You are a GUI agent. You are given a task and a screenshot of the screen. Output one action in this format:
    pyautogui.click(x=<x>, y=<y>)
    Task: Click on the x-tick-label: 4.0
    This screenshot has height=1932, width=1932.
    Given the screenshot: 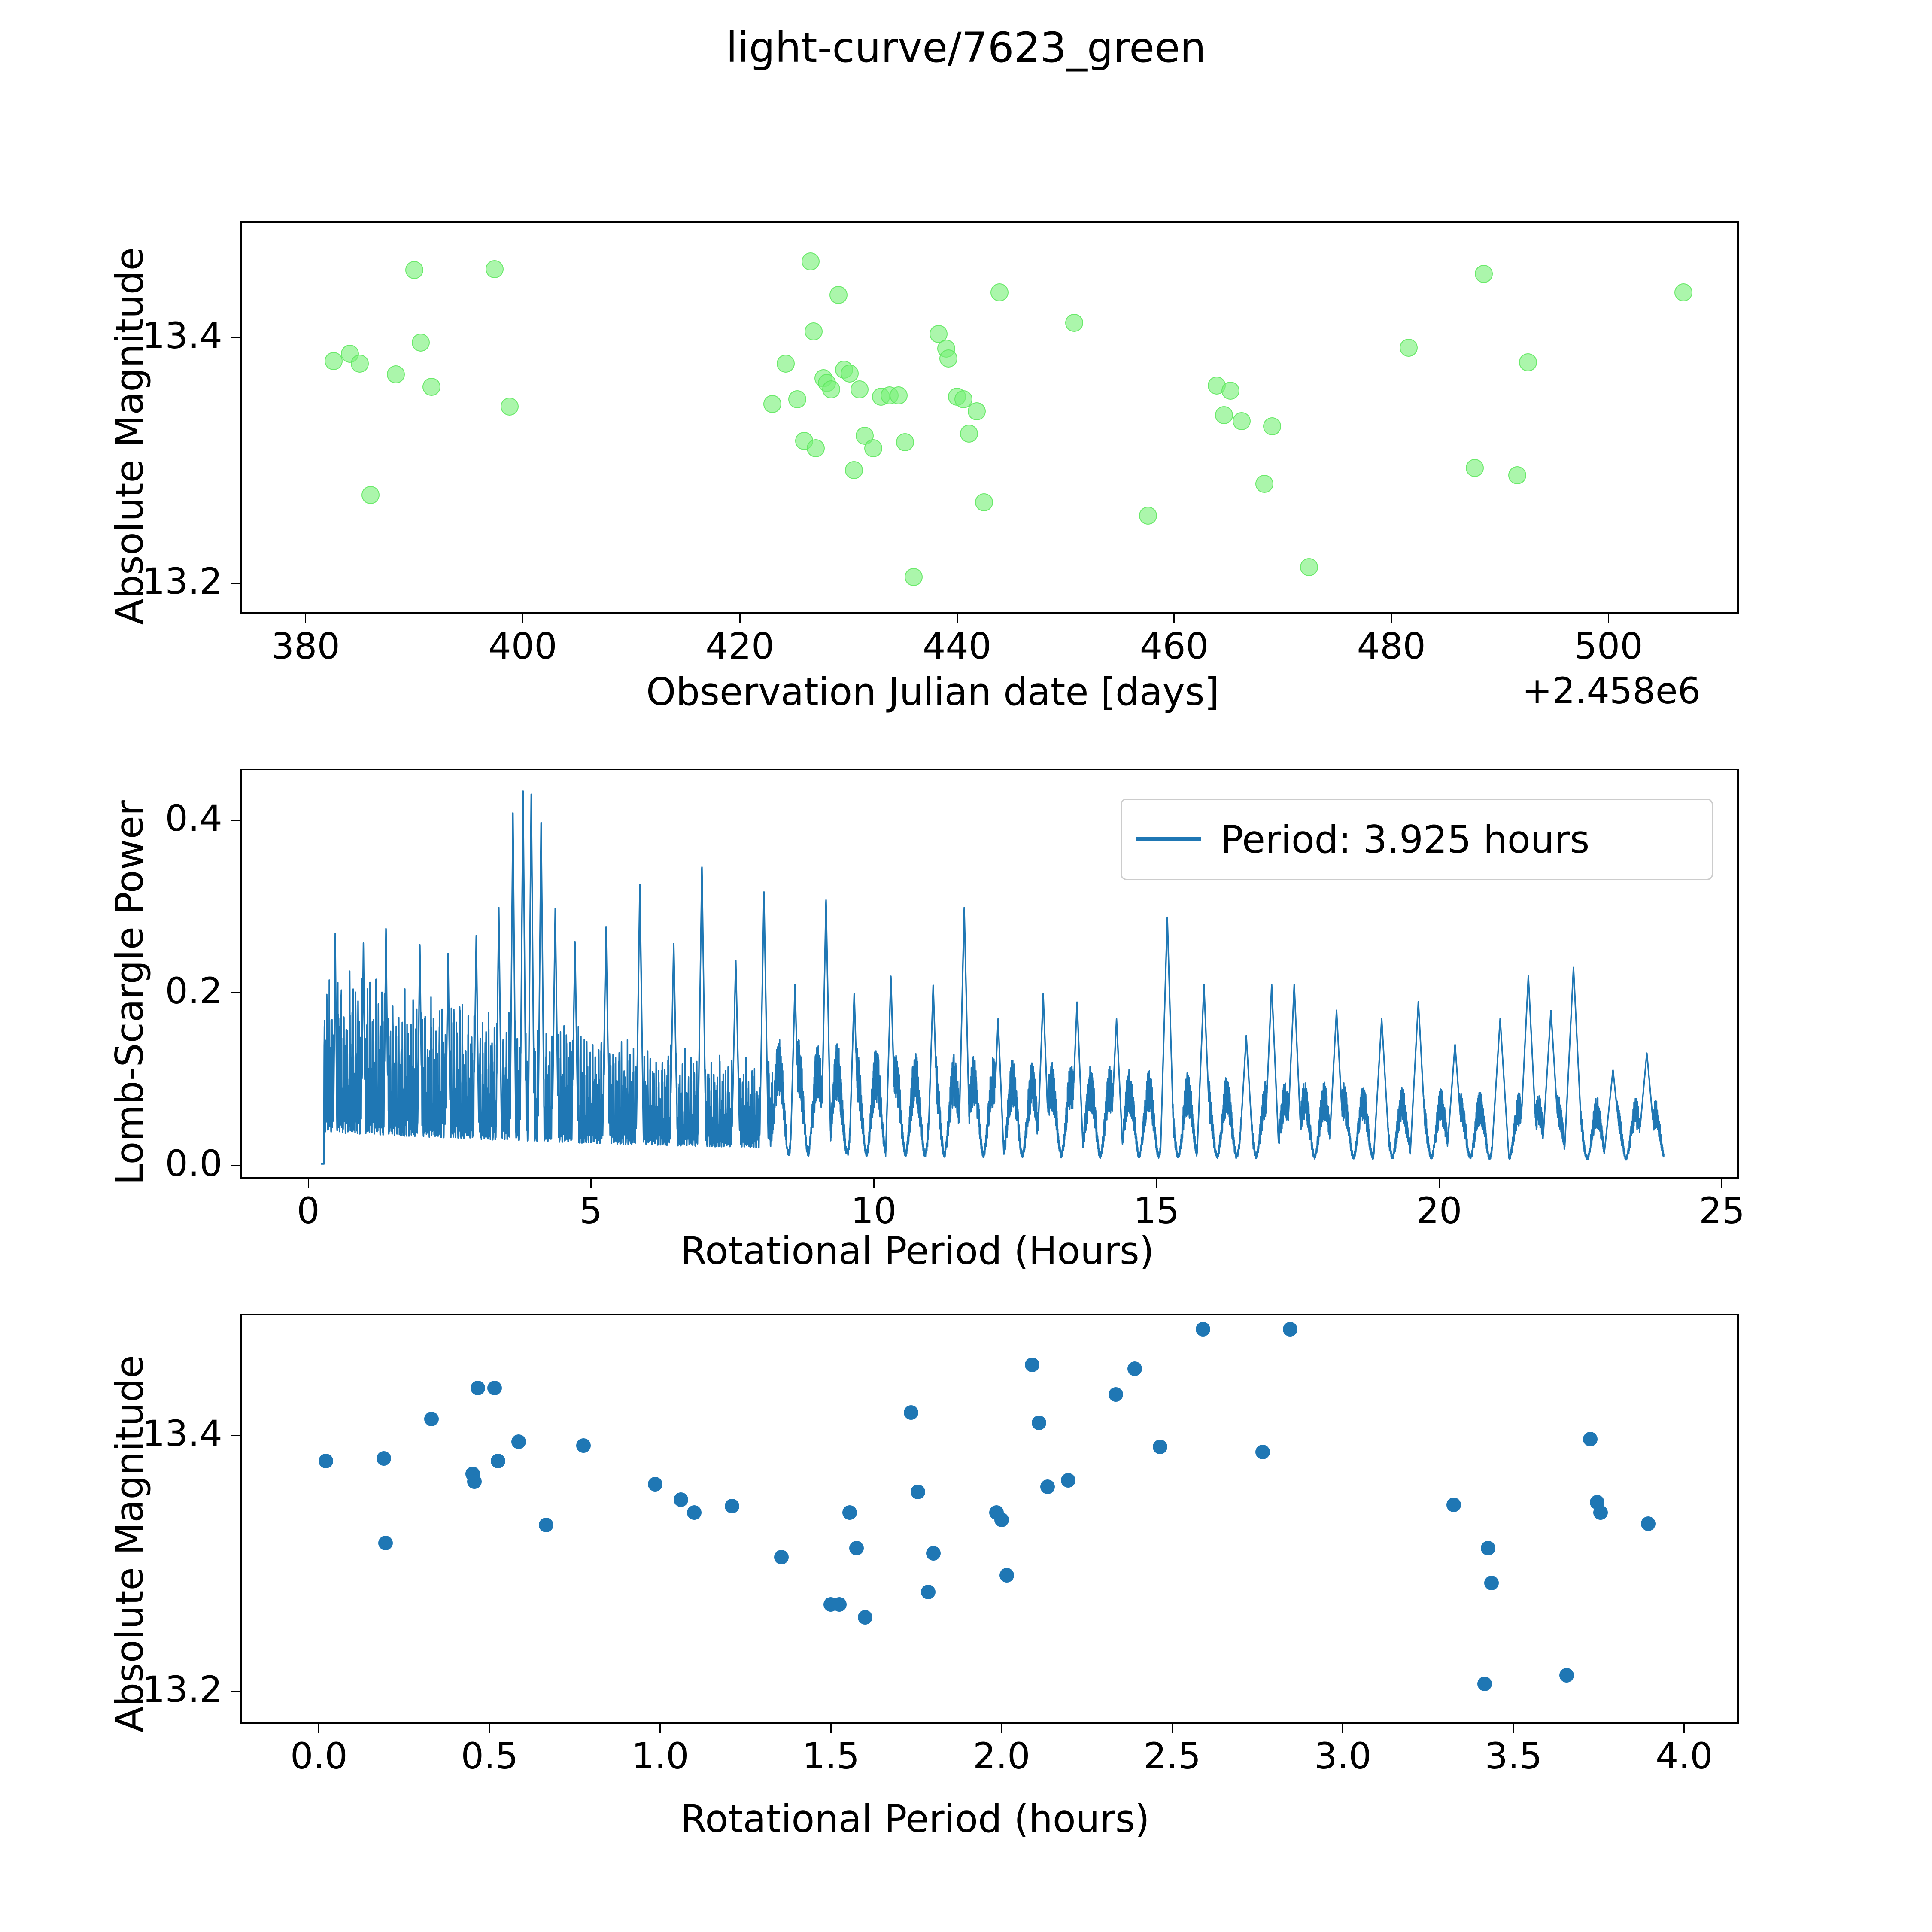 What is the action you would take?
    pyautogui.click(x=1685, y=1756)
    